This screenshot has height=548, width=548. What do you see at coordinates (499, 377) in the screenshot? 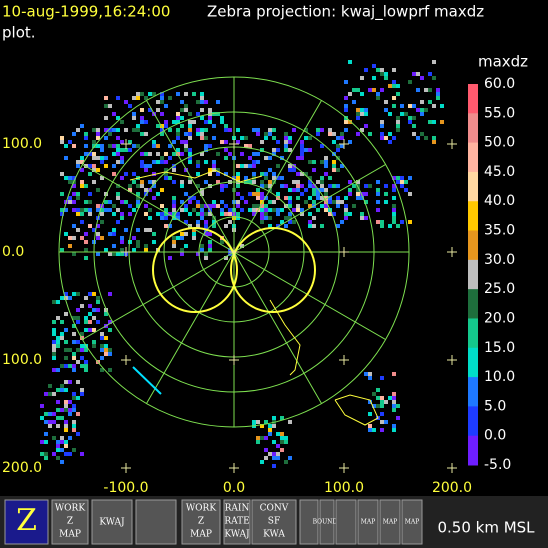
I see `colorbar-tick-label: 10.0` at bounding box center [499, 377].